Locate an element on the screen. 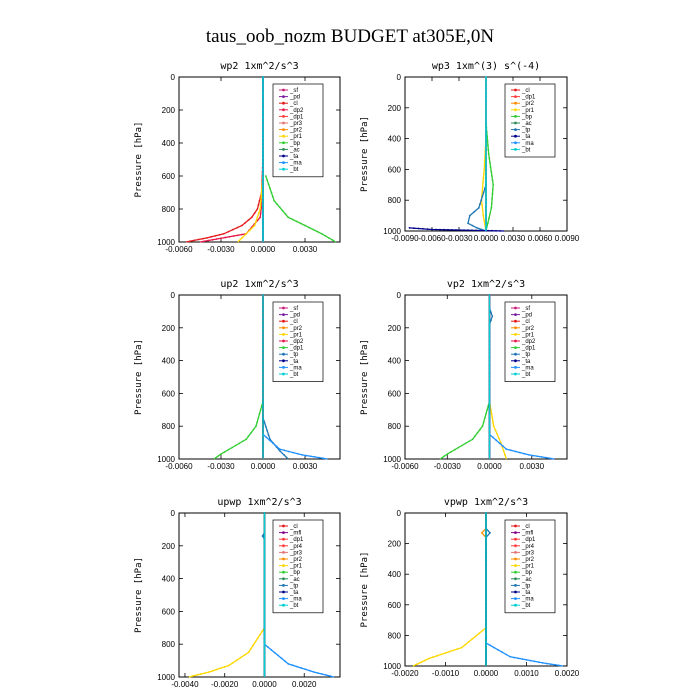 This screenshot has height=700, width=700. legend-entry-cl: _cl is located at coordinates (293, 322).